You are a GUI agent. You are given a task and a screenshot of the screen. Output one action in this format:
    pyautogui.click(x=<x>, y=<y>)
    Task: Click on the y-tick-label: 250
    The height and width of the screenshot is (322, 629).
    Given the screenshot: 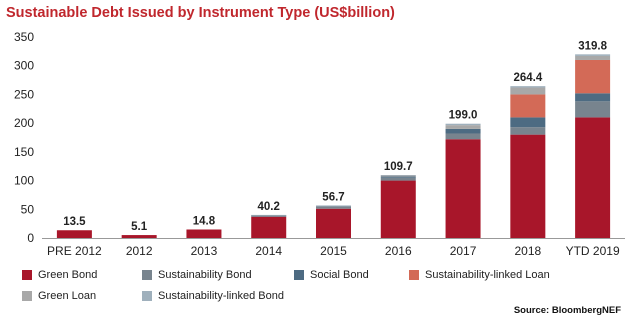 What is the action you would take?
    pyautogui.click(x=24, y=94)
    